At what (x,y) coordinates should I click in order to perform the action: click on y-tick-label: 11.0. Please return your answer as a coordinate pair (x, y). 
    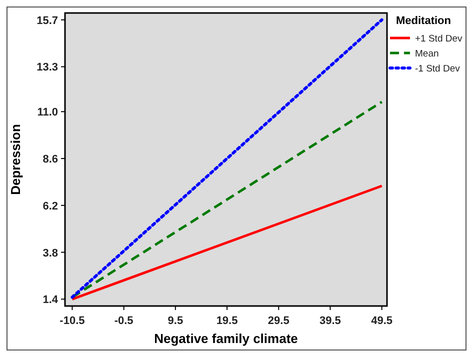
    Looking at the image, I should click on (47, 112).